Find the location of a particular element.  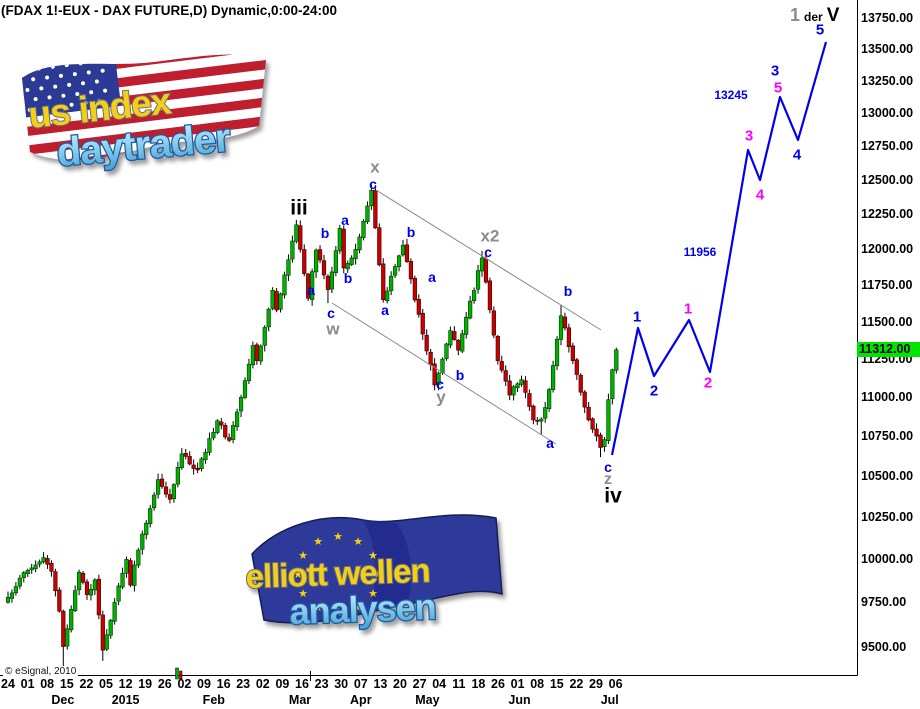

session-tick-red is located at coordinates (181, 675).